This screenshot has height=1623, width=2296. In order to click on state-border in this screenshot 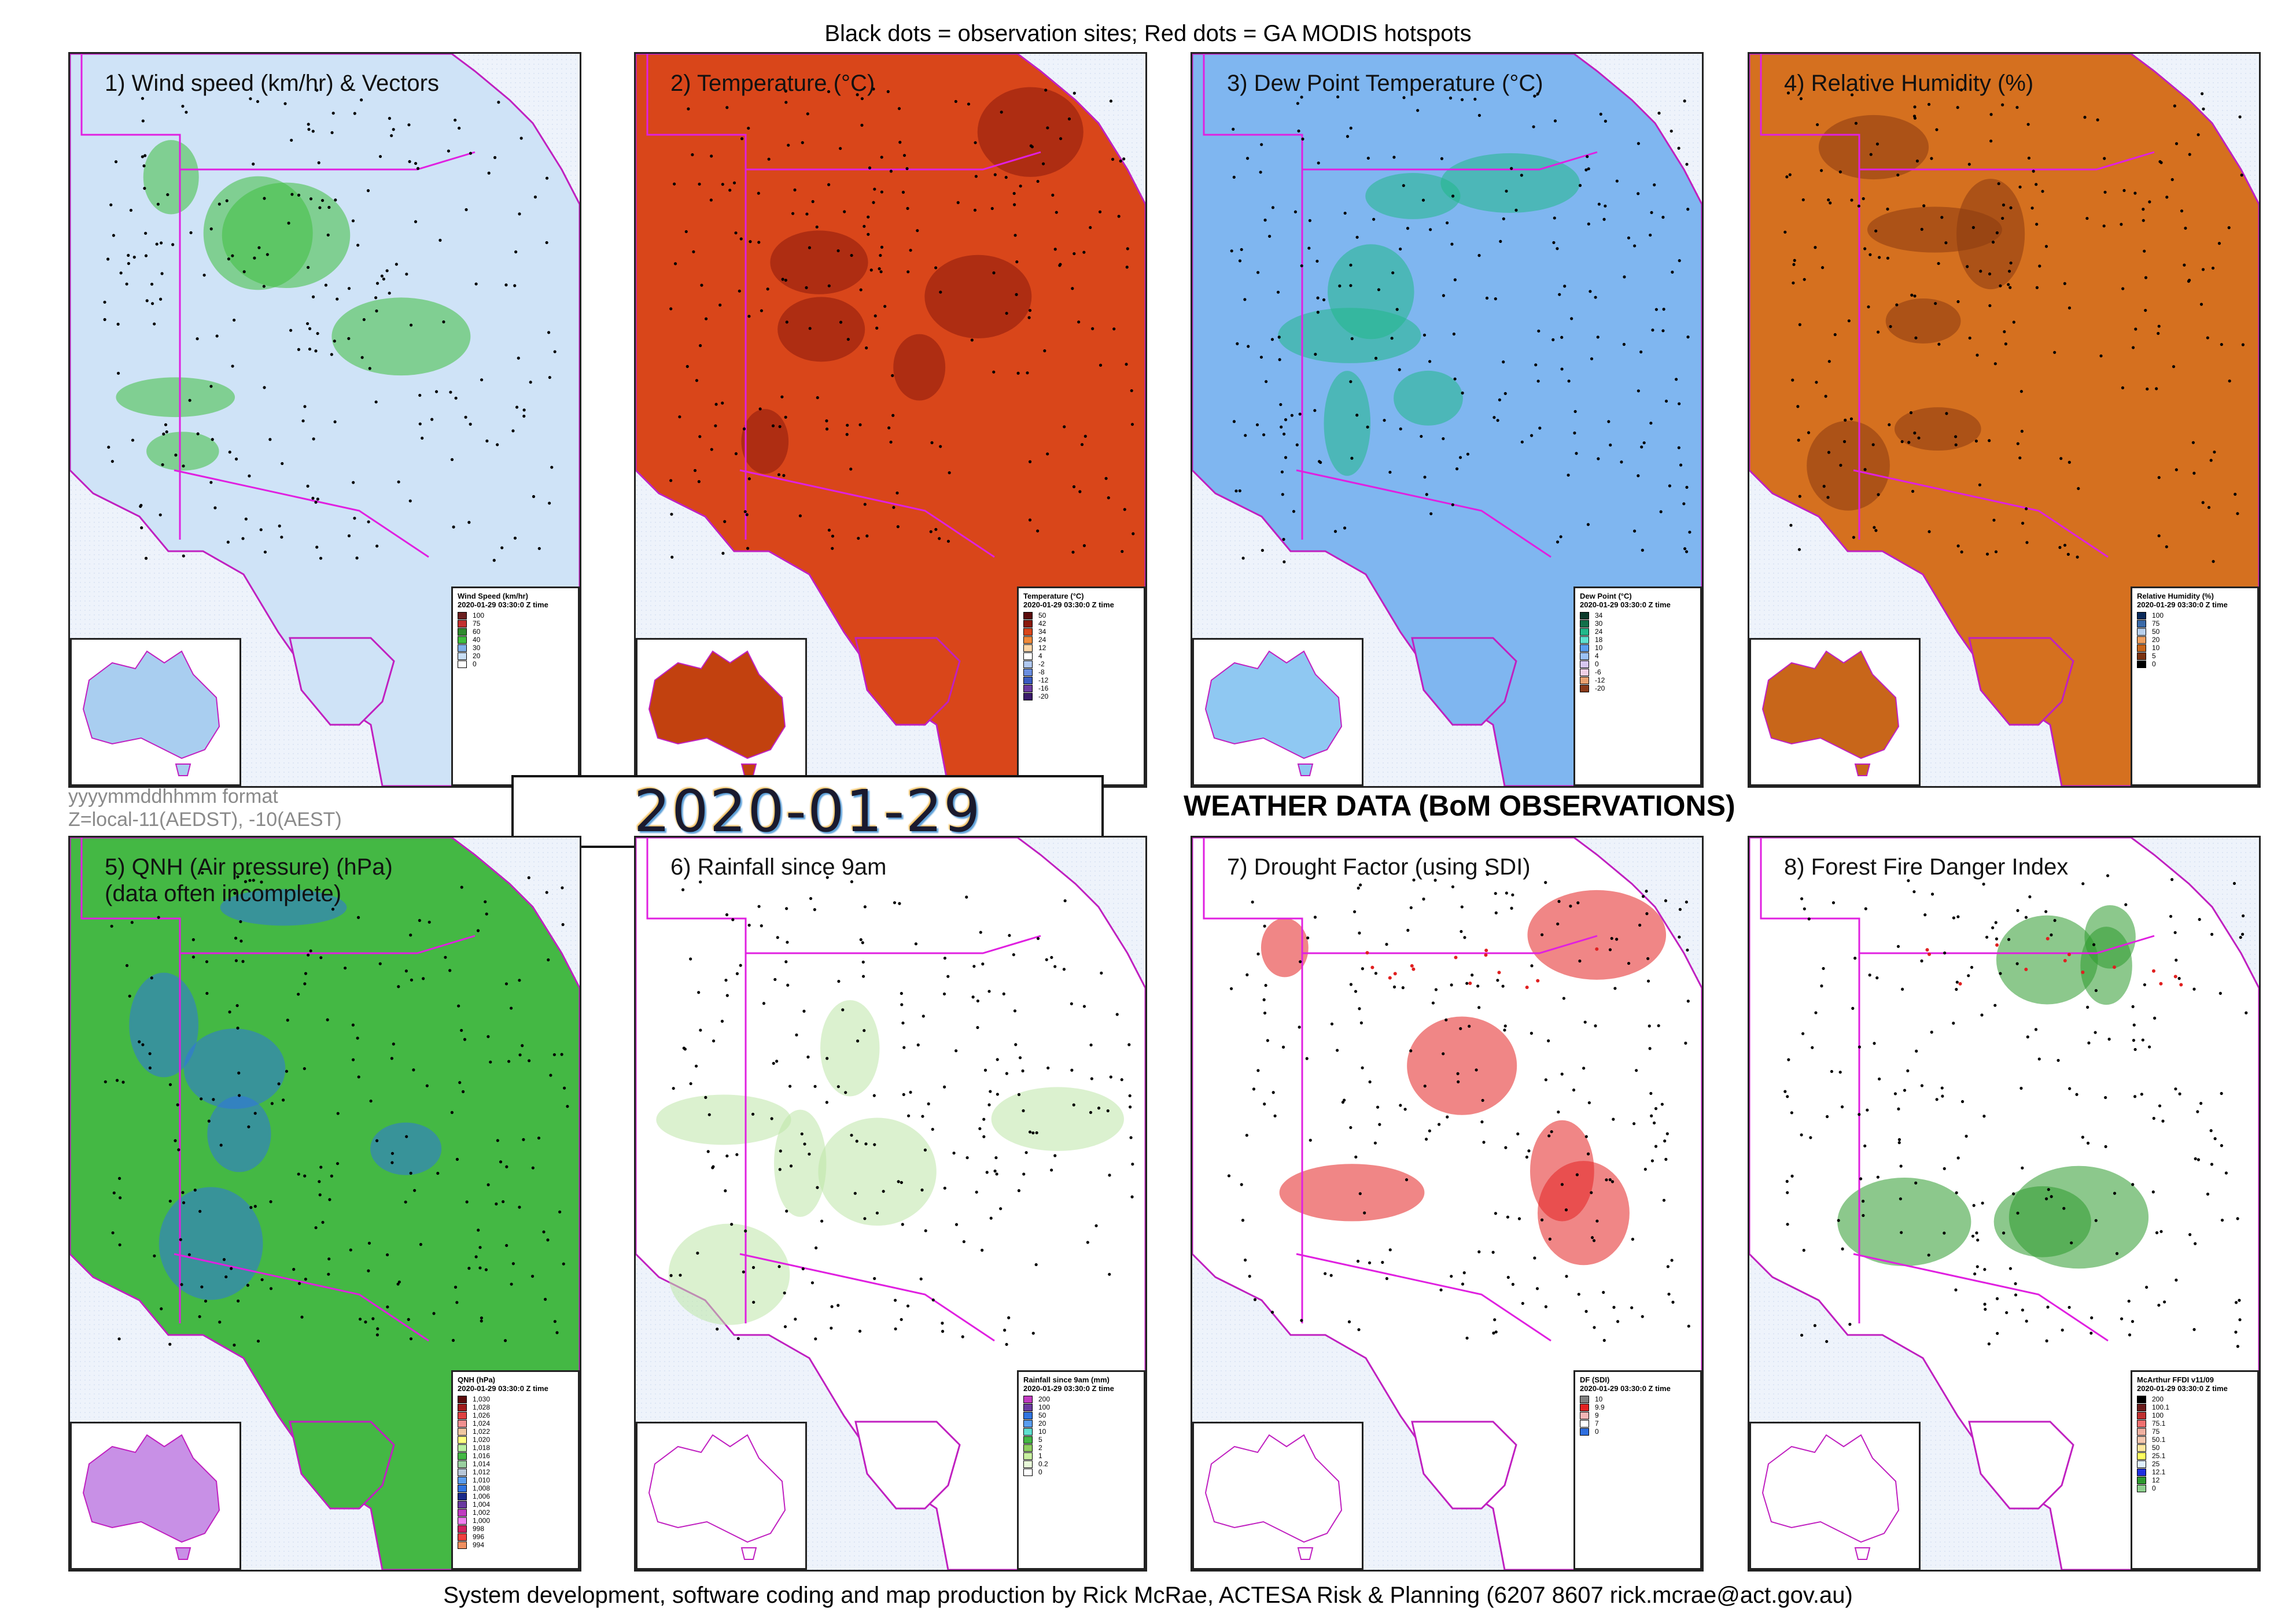, I will do `click(867, 513)`.